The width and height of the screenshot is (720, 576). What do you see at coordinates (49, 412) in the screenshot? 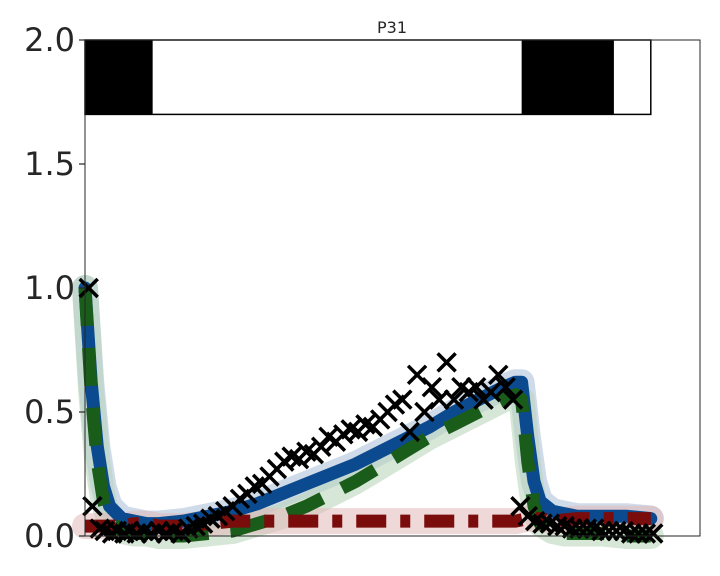
I see `y-tick-label: 0.5` at bounding box center [49, 412].